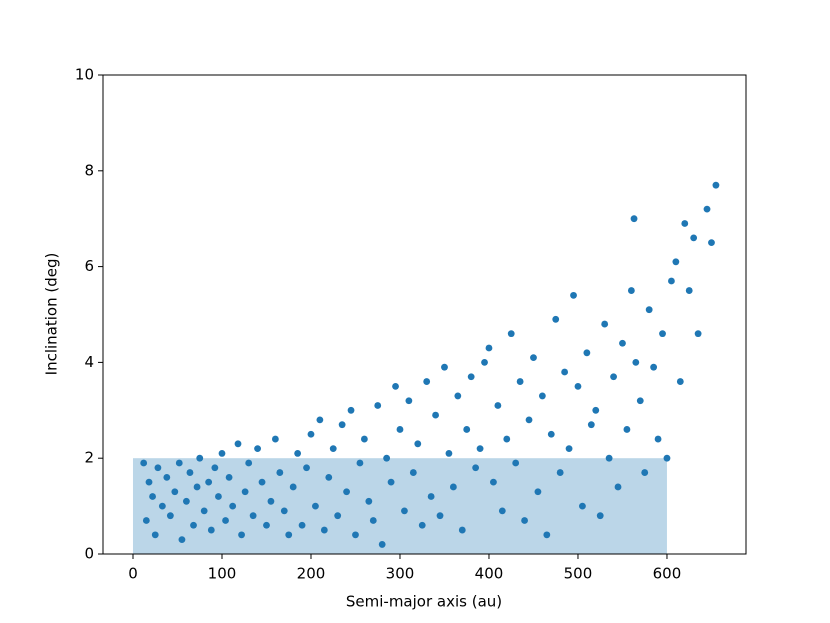  Describe the element at coordinates (400, 574) in the screenshot. I see `x-tick-label: 300` at that location.